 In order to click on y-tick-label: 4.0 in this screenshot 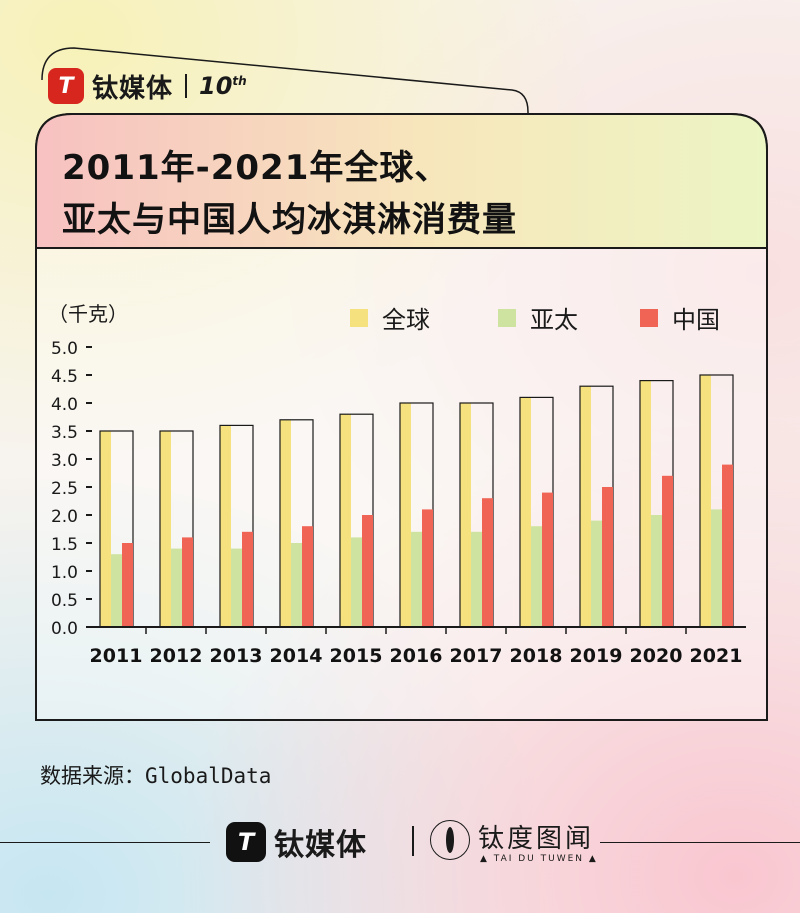, I will do `click(64, 405)`.